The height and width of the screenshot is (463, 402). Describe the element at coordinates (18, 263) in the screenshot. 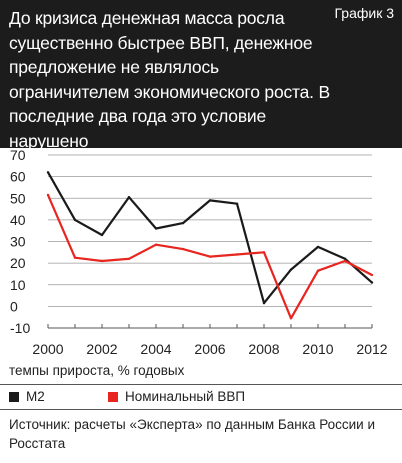

I see `y-tick-label: 20` at that location.